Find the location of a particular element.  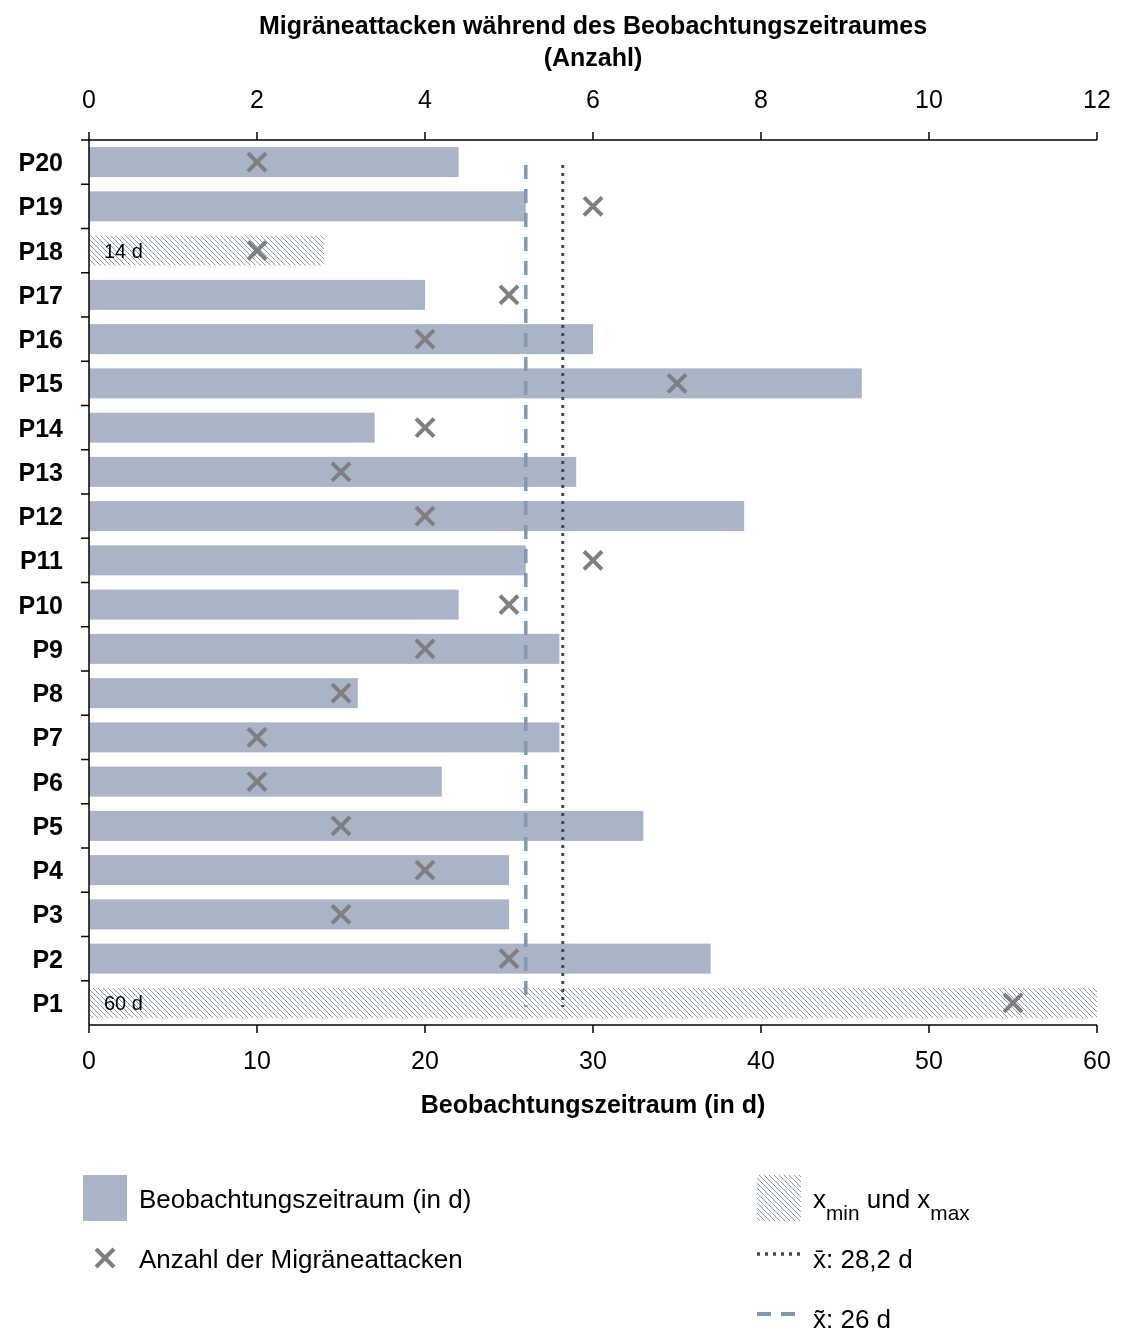

x-tick-label: 0 is located at coordinates (89, 1060).